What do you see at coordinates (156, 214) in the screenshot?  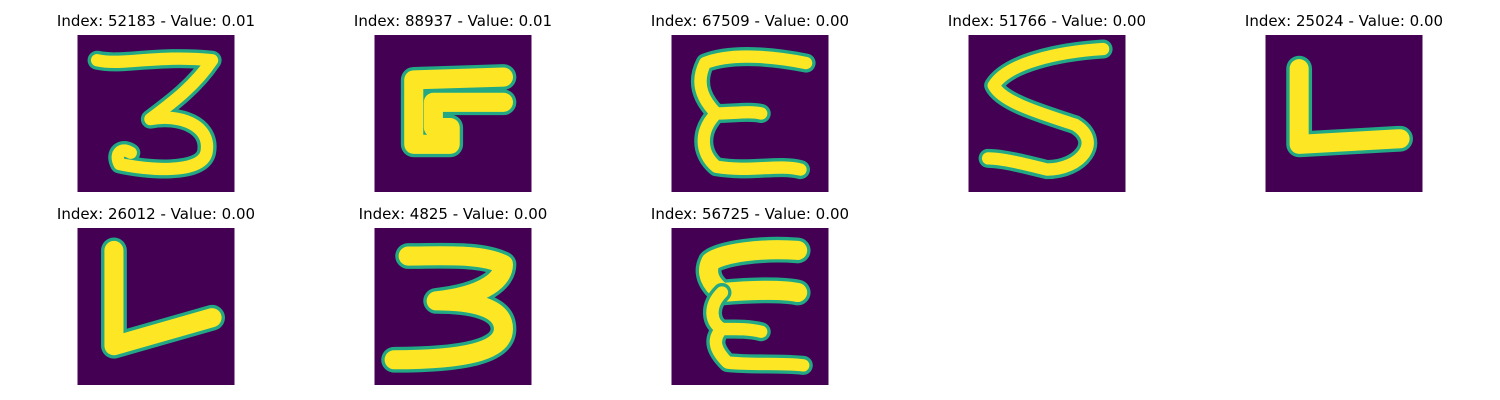 I see `panel-6-title: Index: 26012 - Value: 0.00` at bounding box center [156, 214].